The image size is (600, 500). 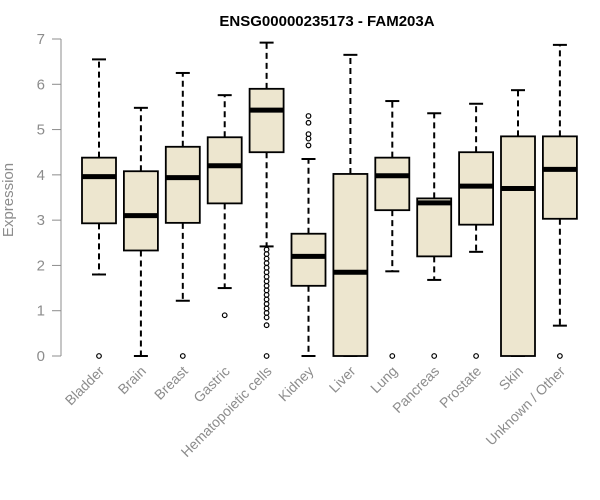 I want to click on box-bladder, so click(x=99, y=208).